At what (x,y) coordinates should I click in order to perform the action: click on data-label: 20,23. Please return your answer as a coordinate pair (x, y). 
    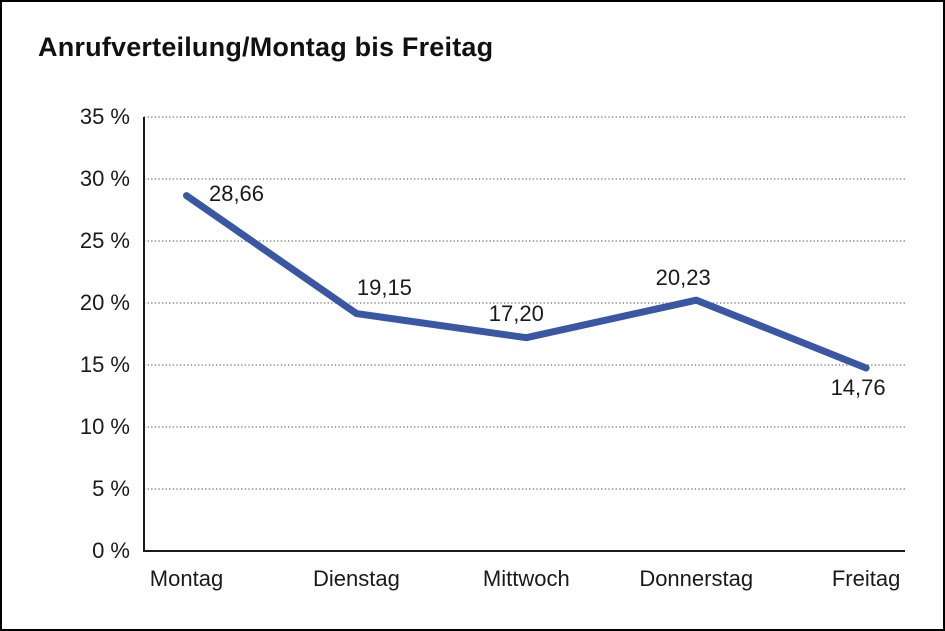
    Looking at the image, I should click on (683, 278).